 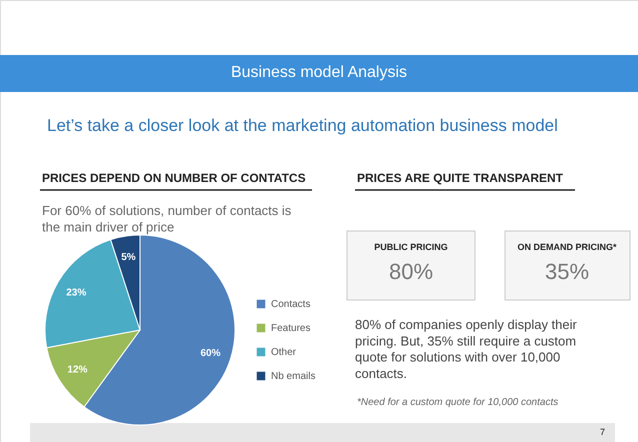 What do you see at coordinates (210, 353) in the screenshot?
I see `data-label: 60%` at bounding box center [210, 353].